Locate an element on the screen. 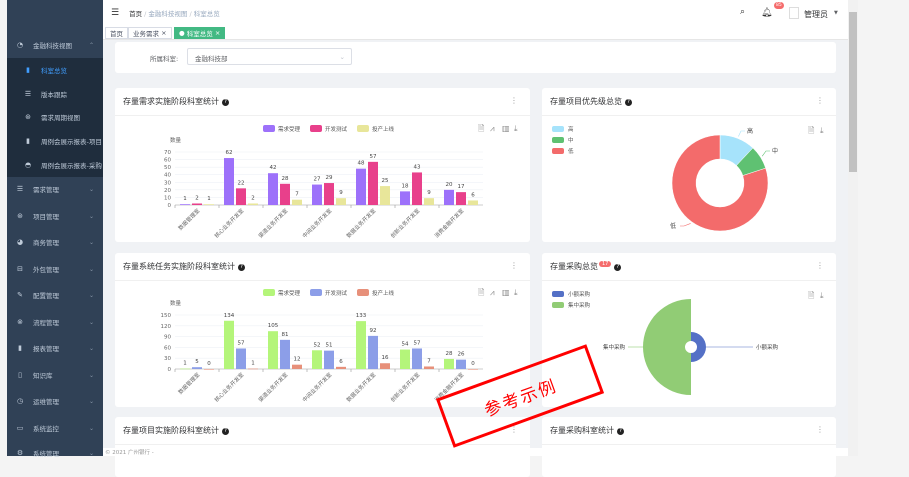  data-label: 28 is located at coordinates (449, 354).